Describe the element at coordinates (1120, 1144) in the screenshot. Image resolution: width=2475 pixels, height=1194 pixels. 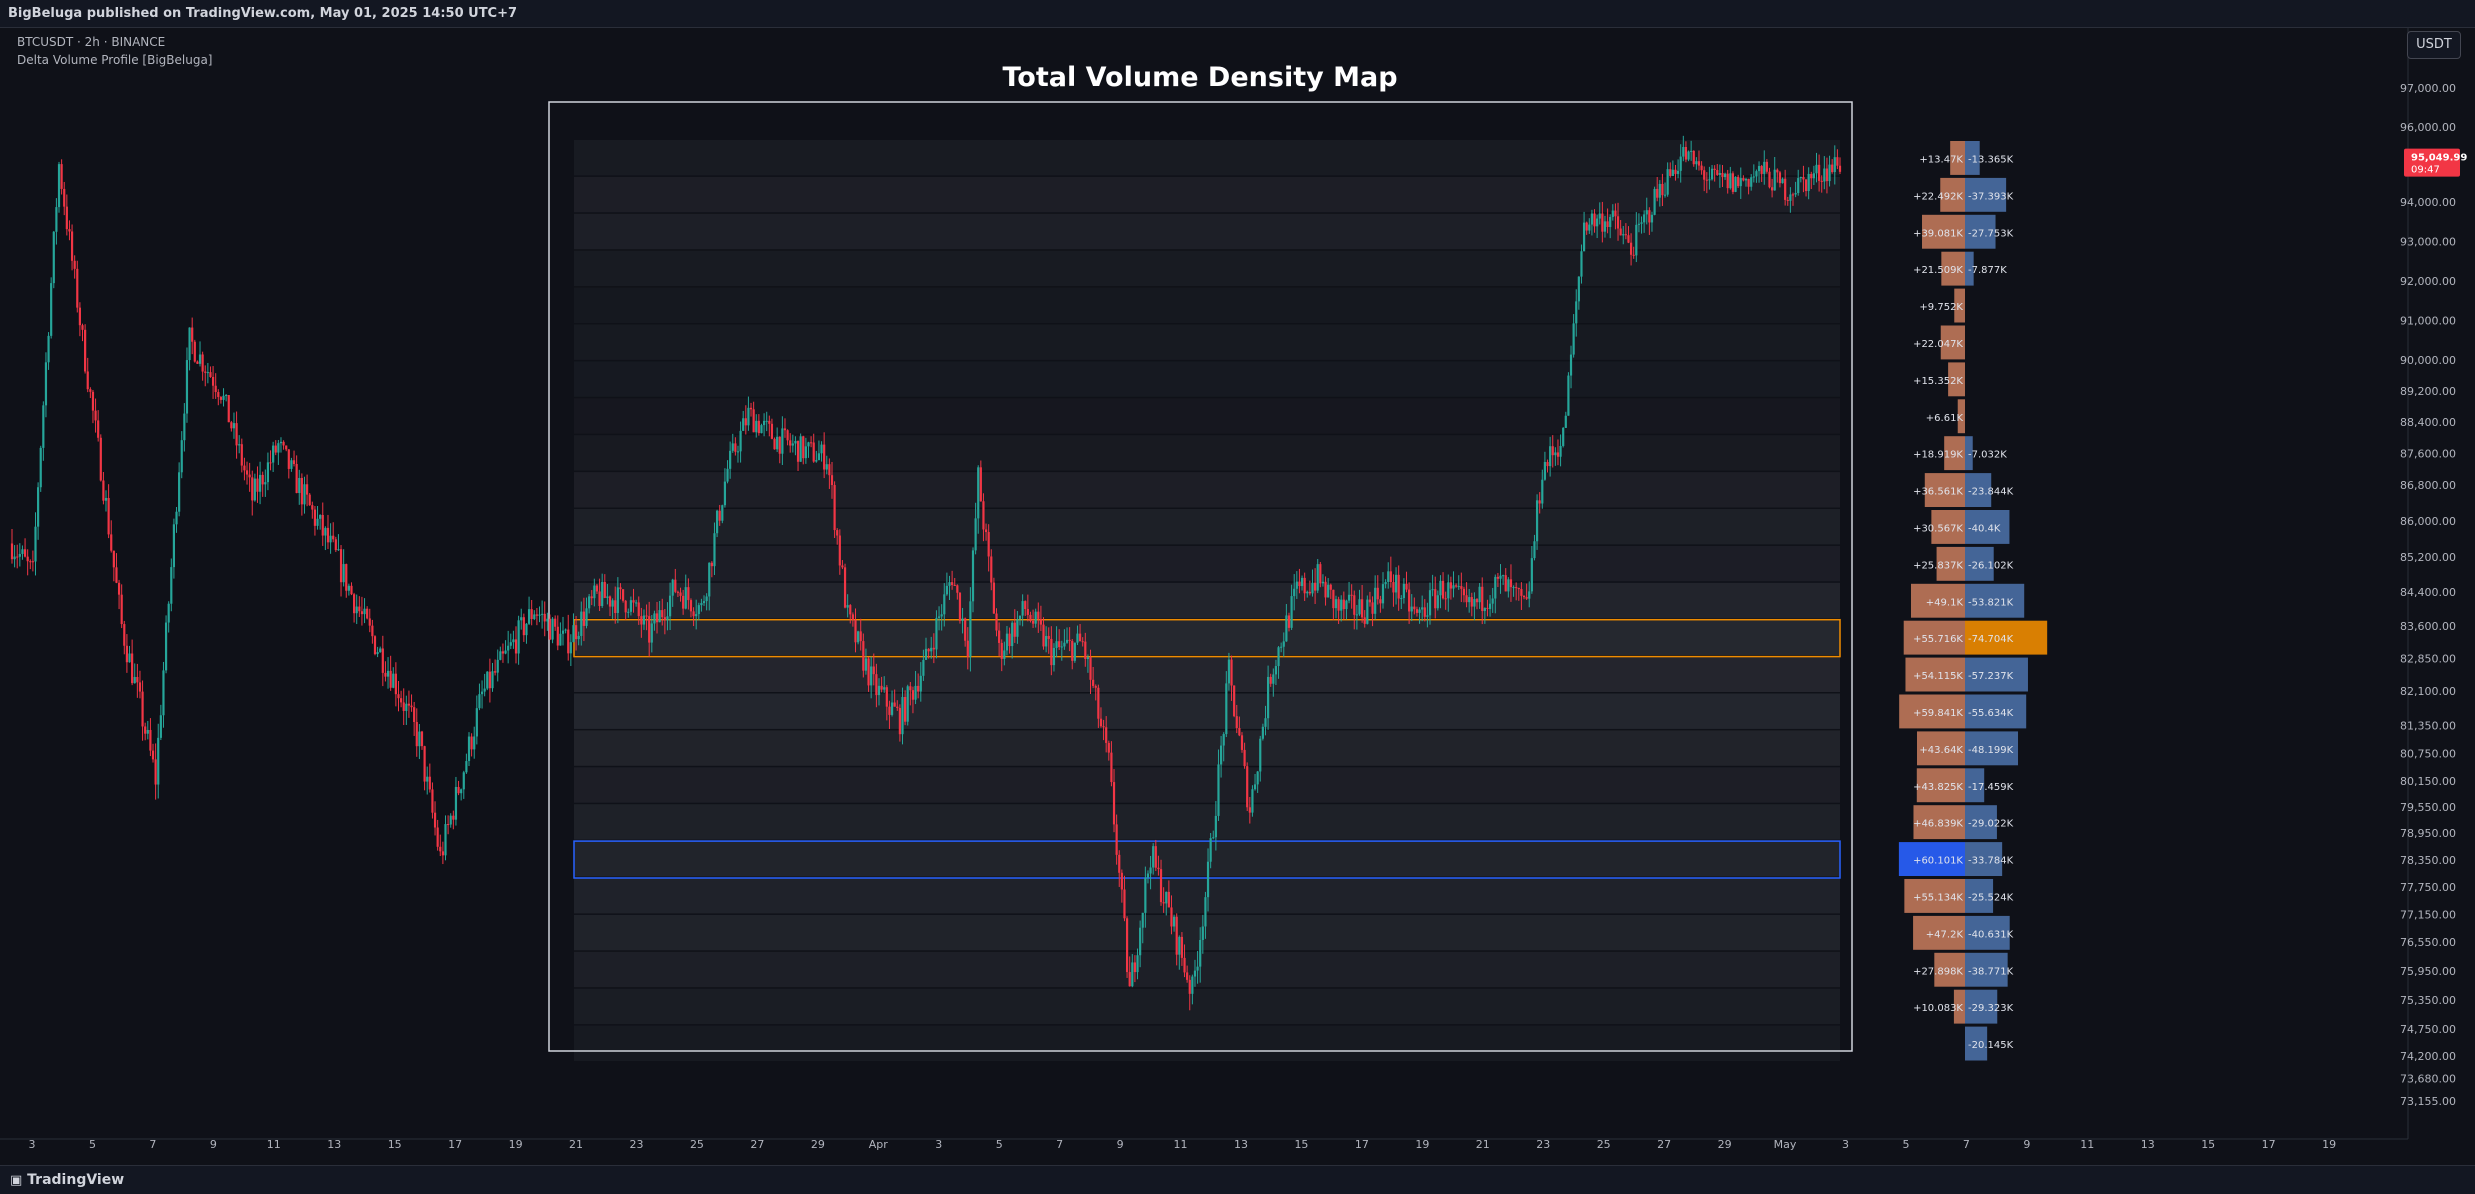
I see `time-tick-label: 9` at that location.